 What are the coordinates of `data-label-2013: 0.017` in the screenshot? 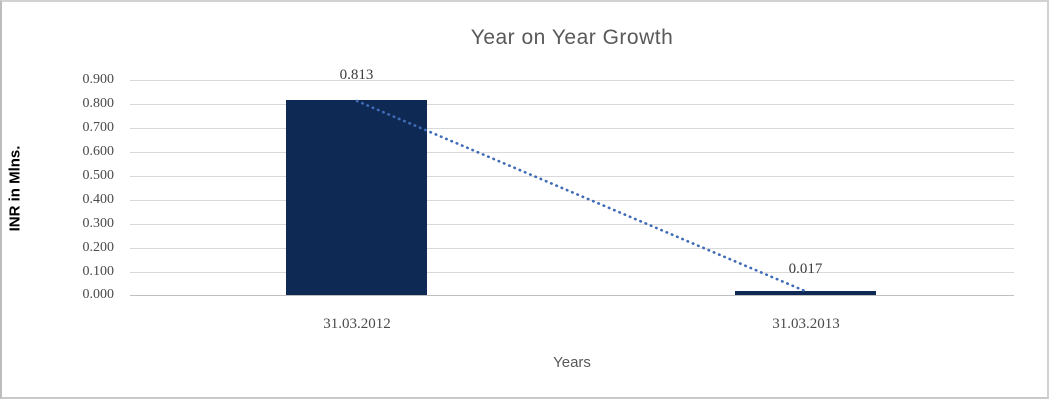 It's located at (805, 269).